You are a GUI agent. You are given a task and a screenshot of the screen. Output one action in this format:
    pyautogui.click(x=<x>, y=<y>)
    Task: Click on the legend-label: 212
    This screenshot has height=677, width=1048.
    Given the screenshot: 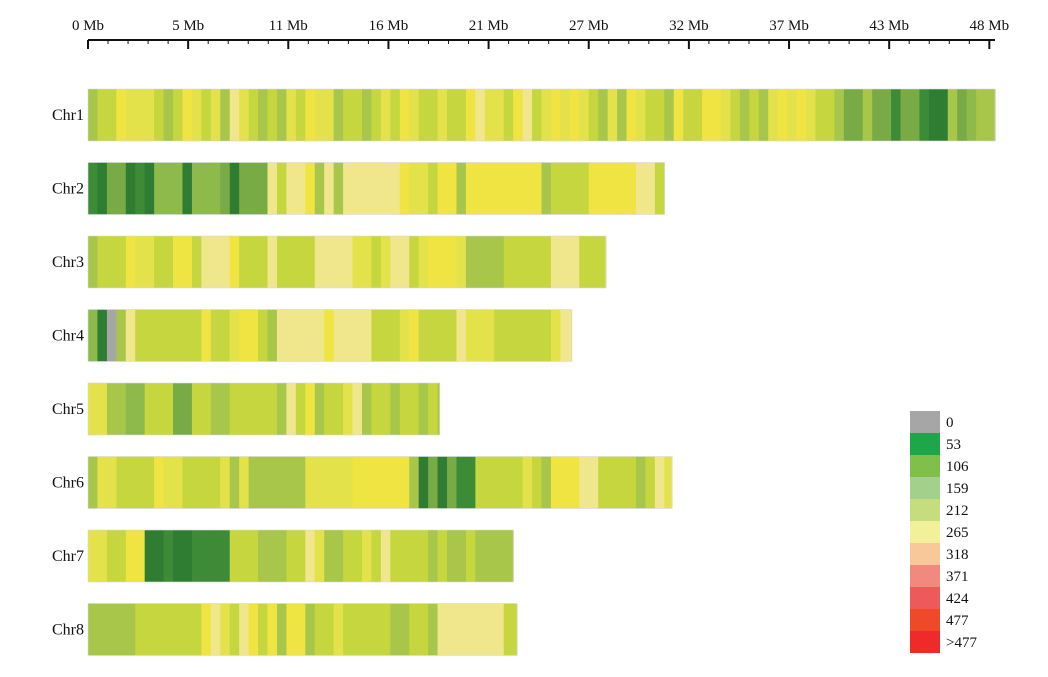 What is the action you would take?
    pyautogui.click(x=957, y=511)
    